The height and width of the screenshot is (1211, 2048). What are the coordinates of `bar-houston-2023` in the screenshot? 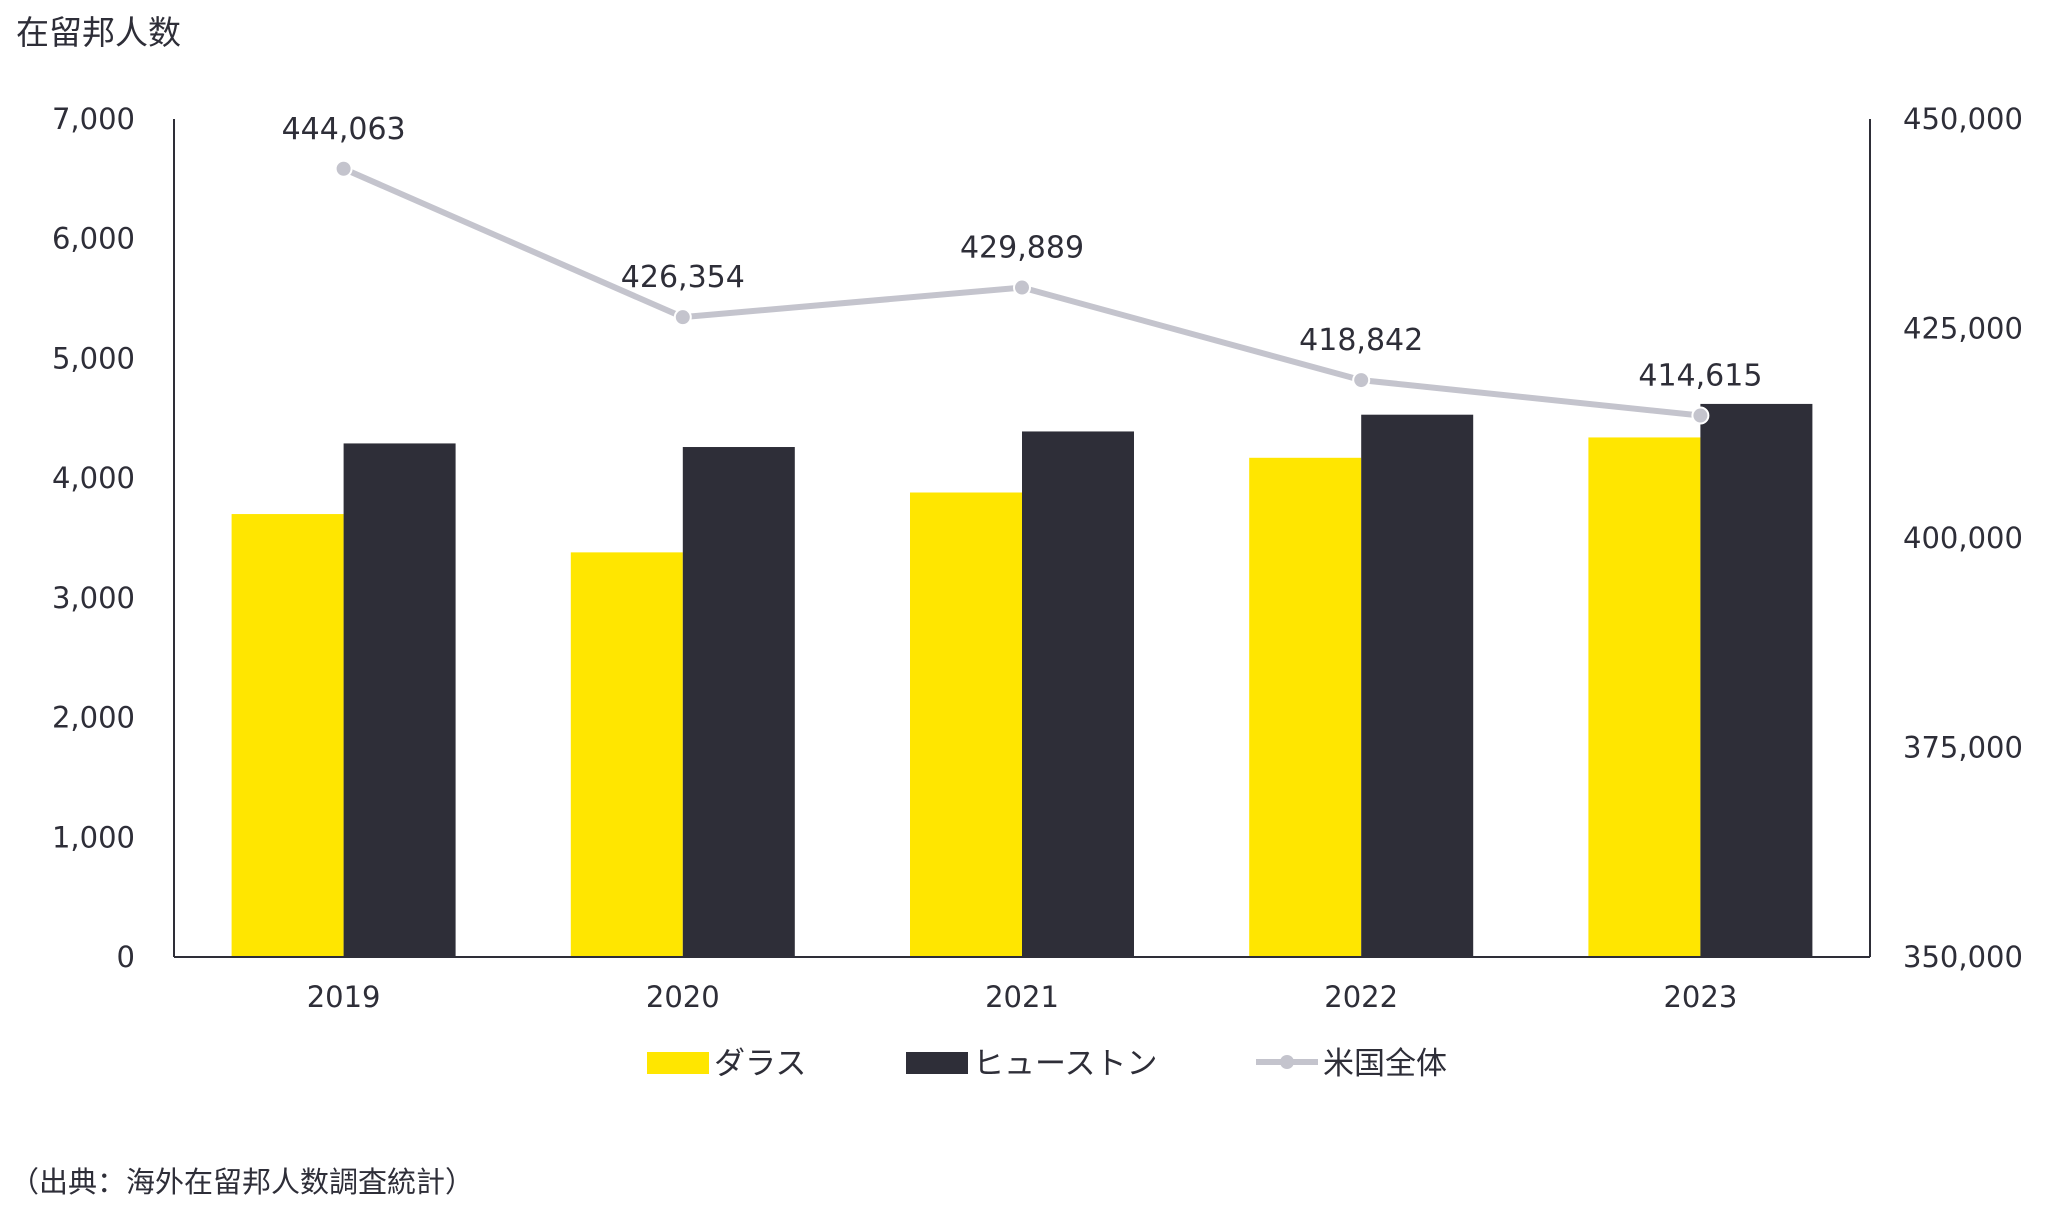 It's located at (1756, 680).